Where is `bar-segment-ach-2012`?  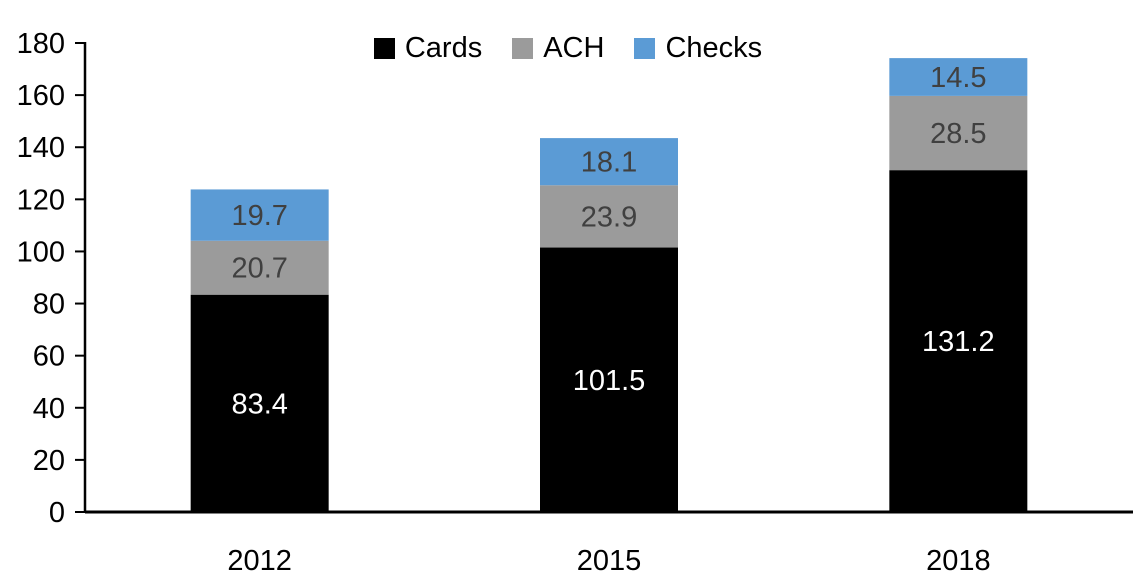
bar-segment-ach-2012 is located at coordinates (259, 267).